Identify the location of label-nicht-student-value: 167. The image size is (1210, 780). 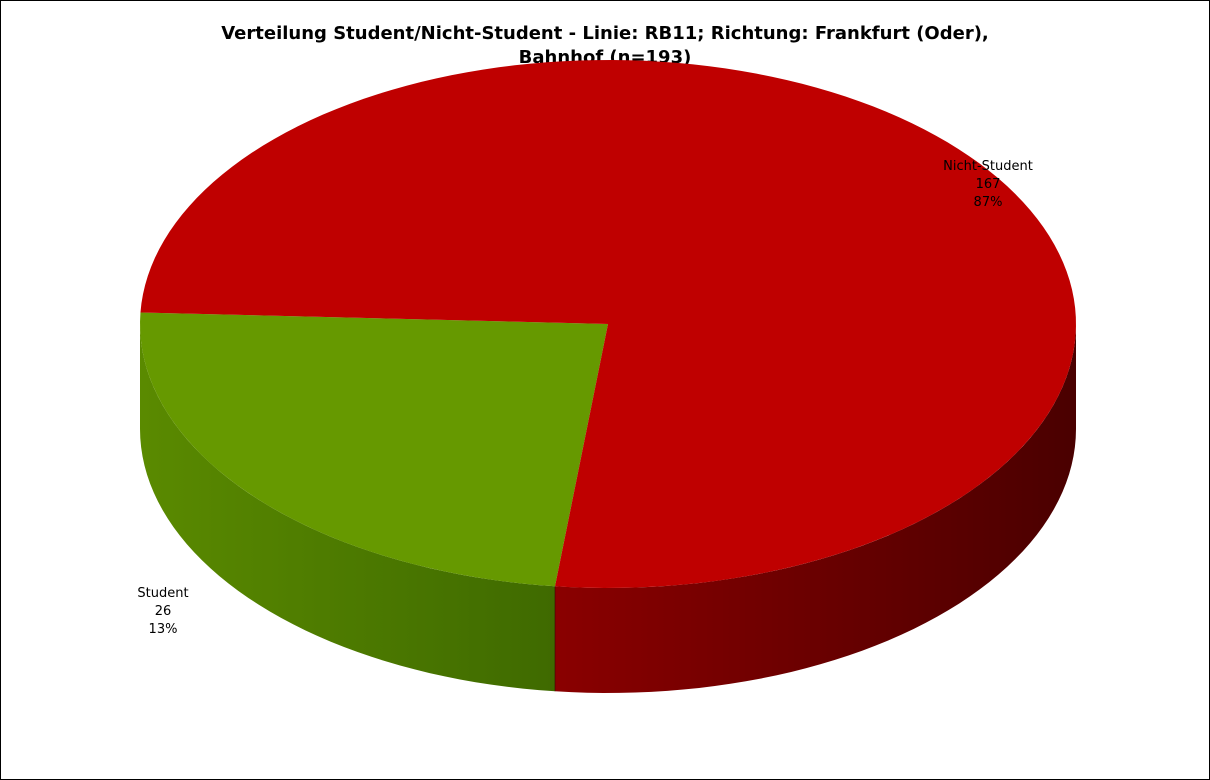
(988, 184).